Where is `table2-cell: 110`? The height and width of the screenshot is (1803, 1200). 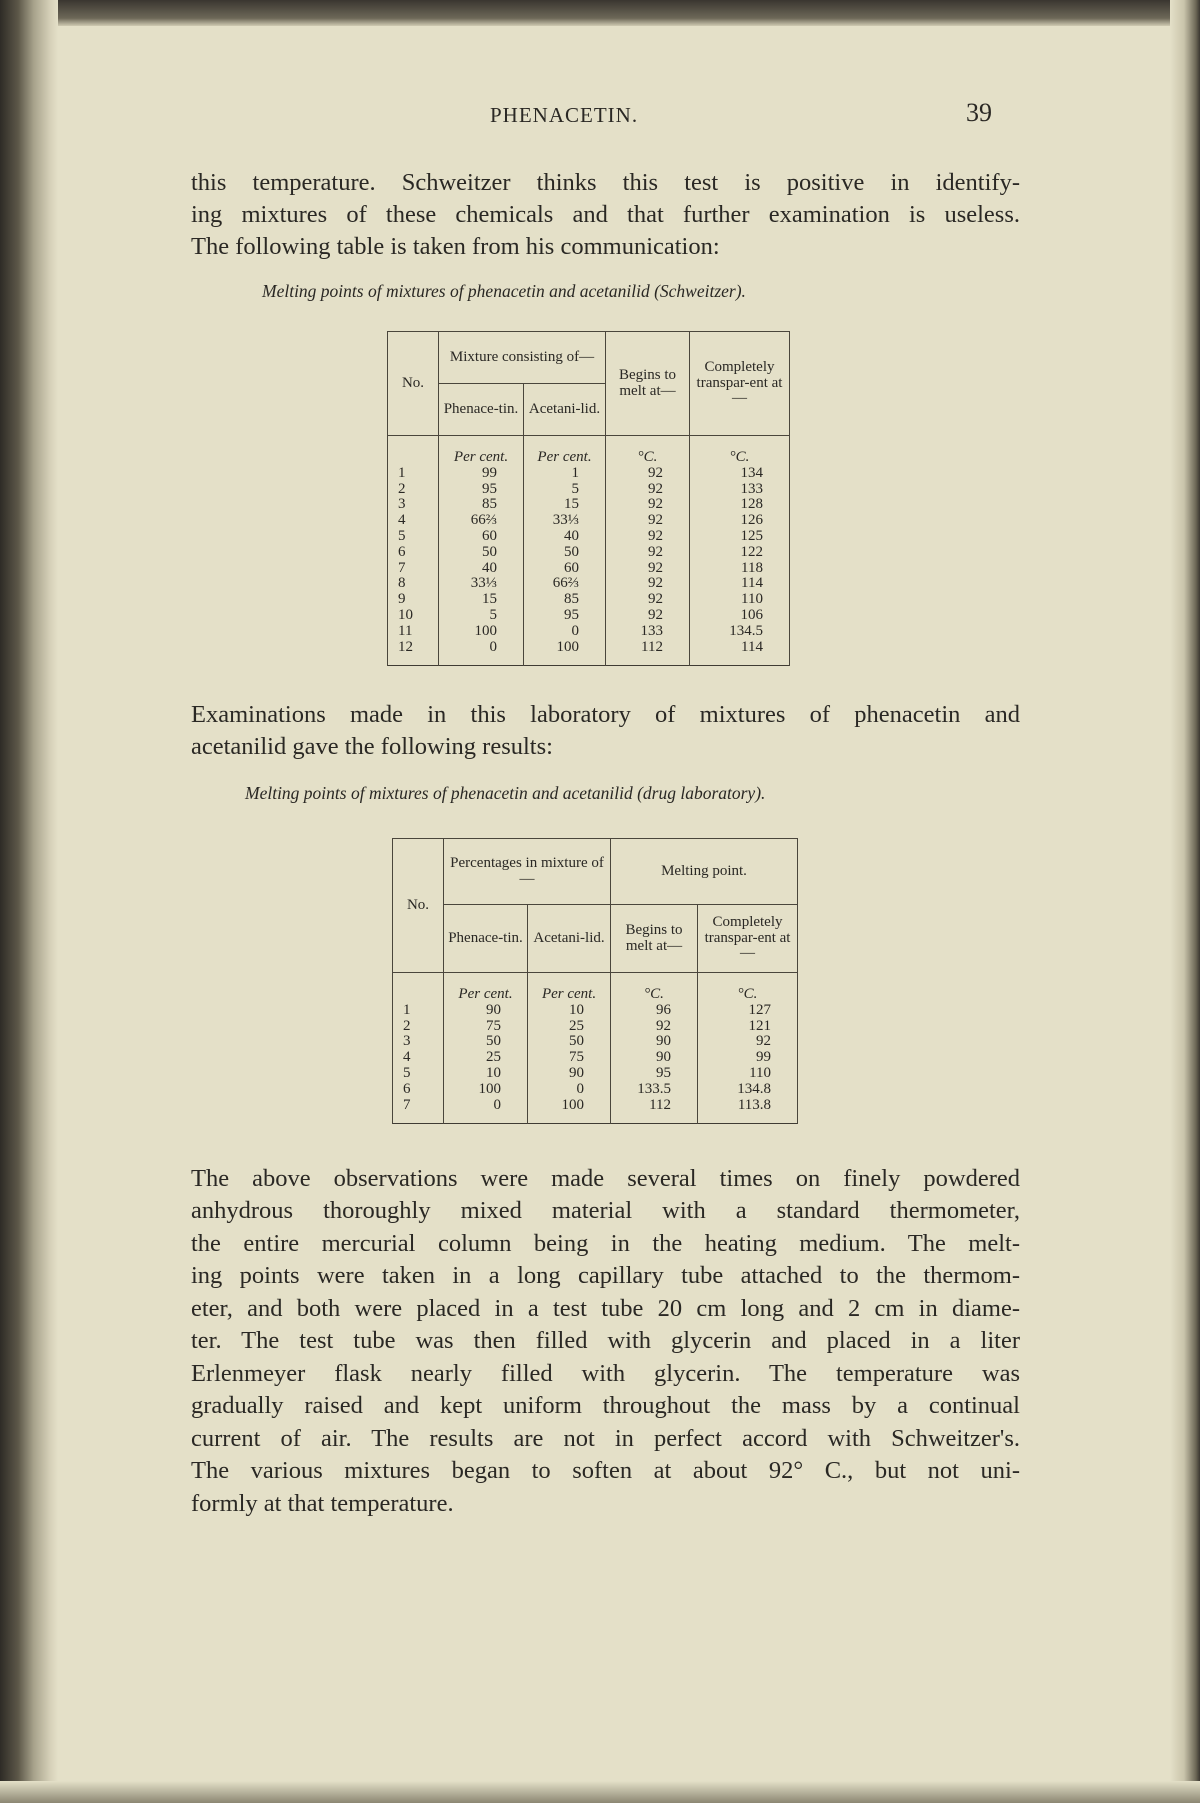 table2-cell: 110 is located at coordinates (748, 1073).